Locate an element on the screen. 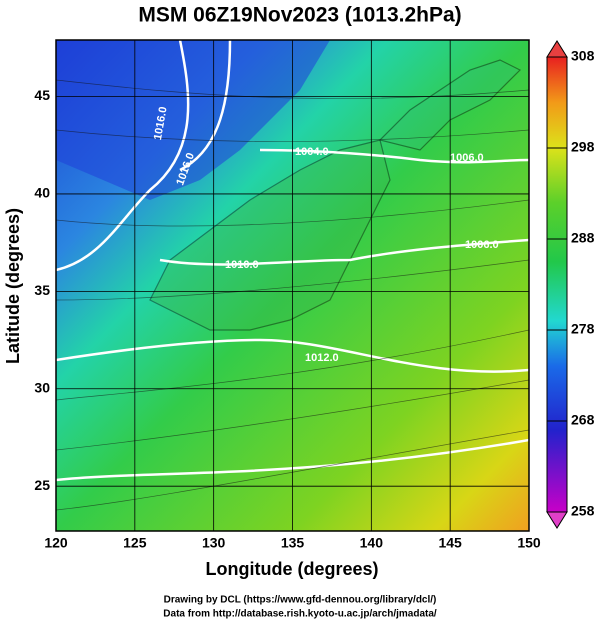 The image size is (599, 625). colorbar-tick-label: 308 is located at coordinates (583, 56).